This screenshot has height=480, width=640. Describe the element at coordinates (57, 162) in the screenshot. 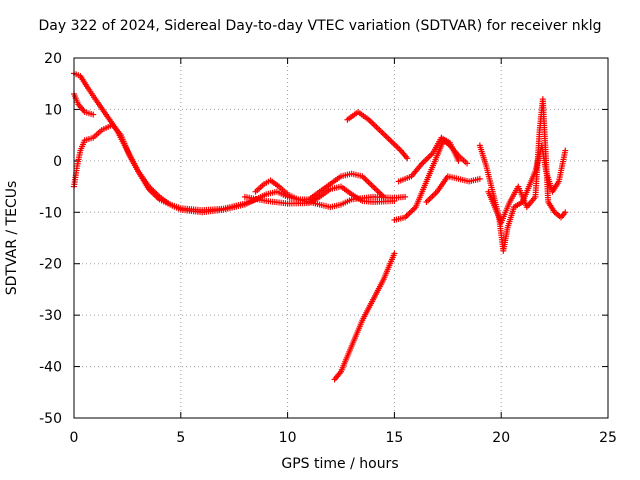

I see `y-tick-label: 0` at that location.